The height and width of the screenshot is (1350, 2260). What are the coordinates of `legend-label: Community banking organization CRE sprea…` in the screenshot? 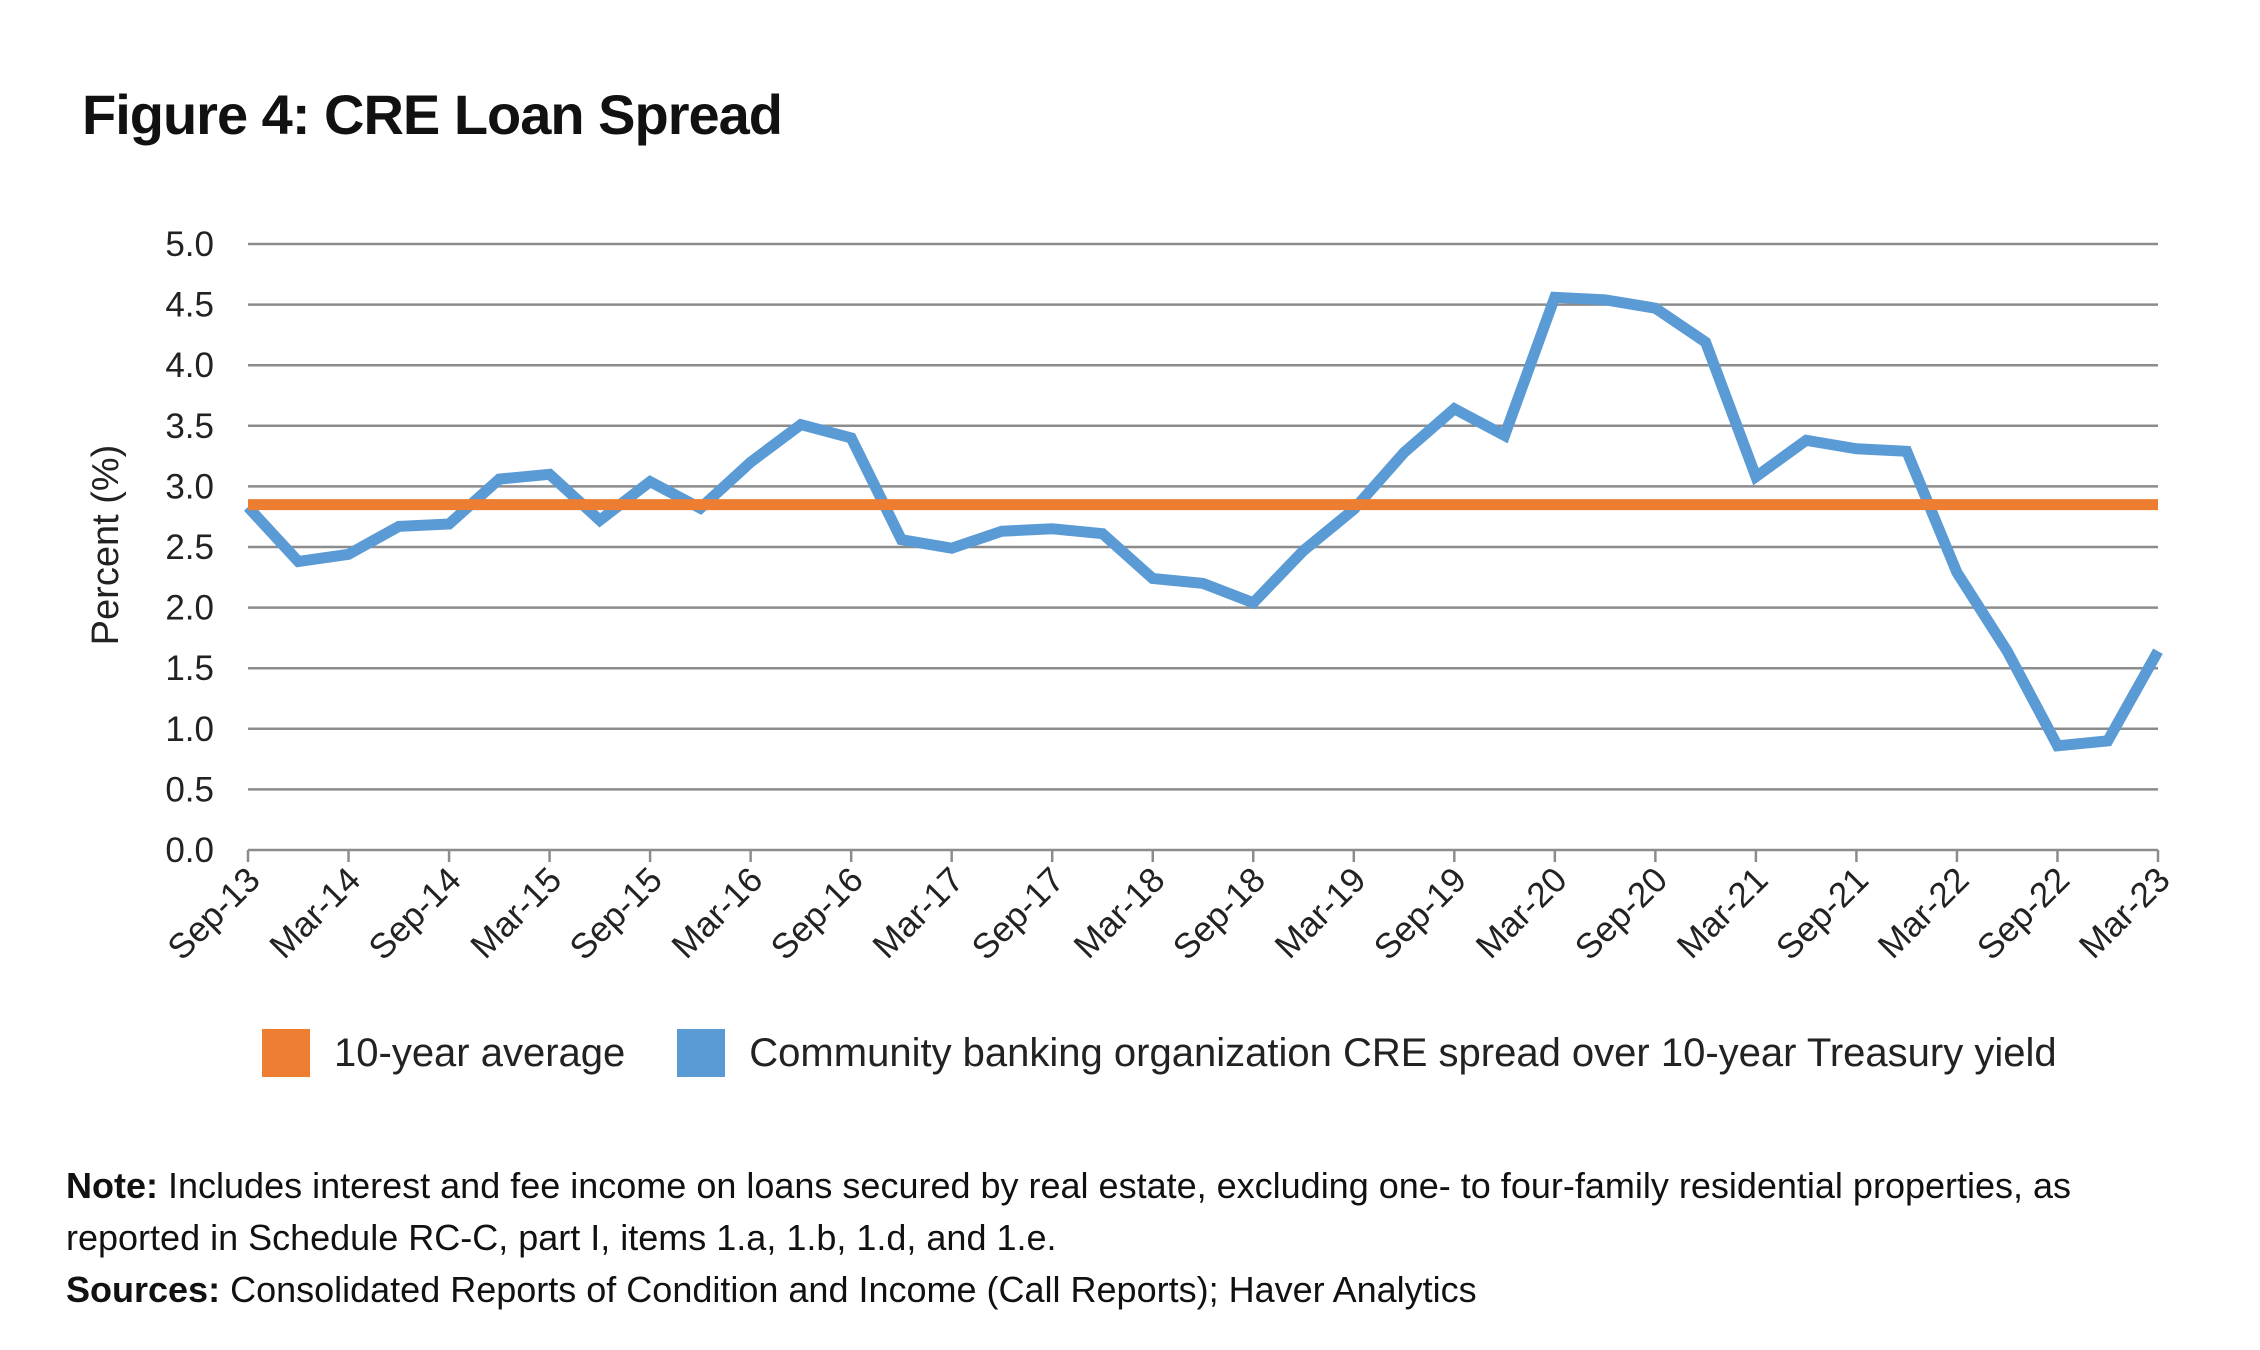 It's located at (1403, 1052).